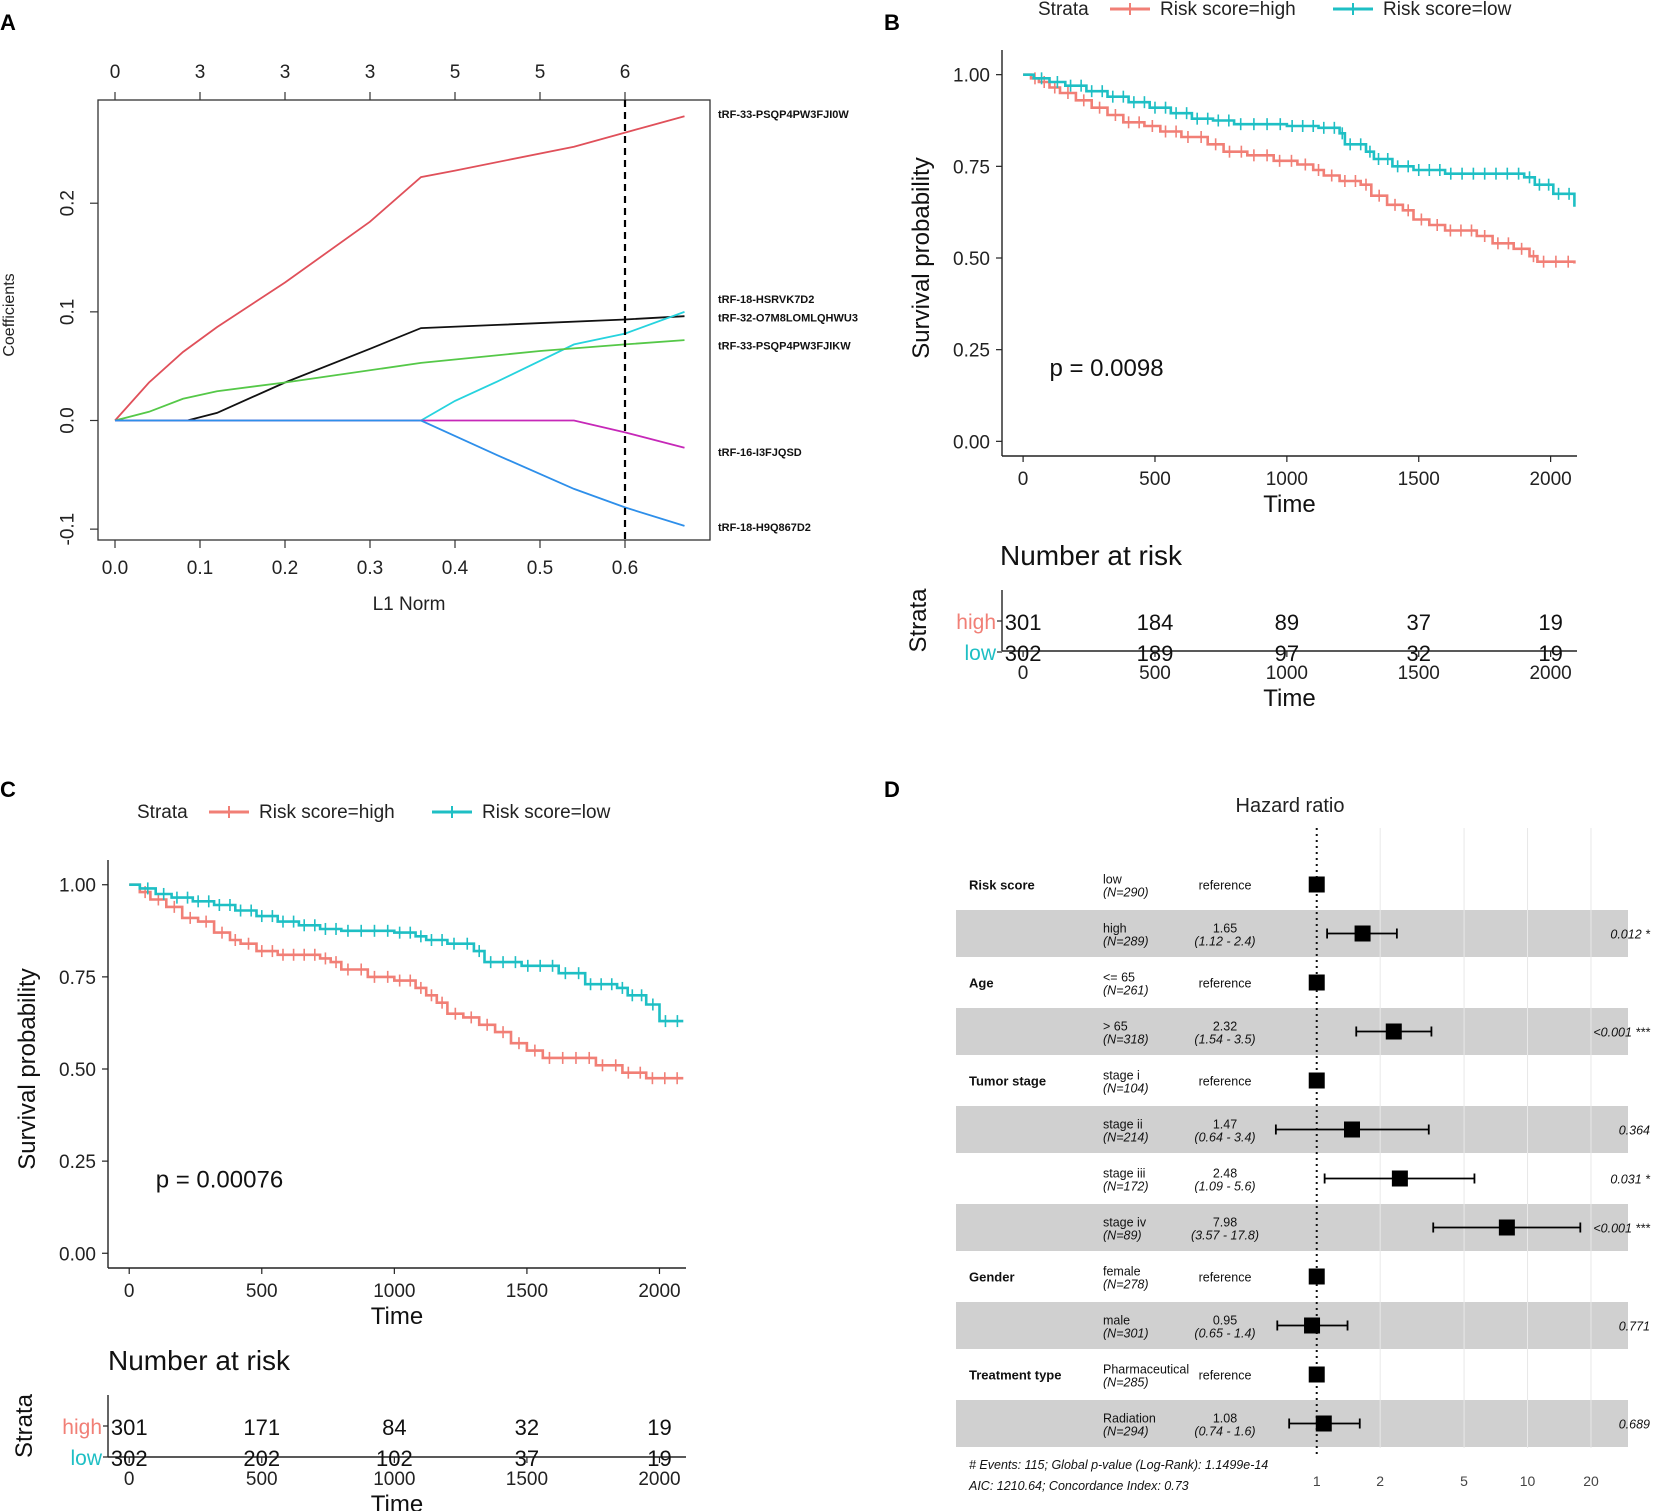 The image size is (1654, 1511). I want to click on level-name: low, so click(1113, 880).